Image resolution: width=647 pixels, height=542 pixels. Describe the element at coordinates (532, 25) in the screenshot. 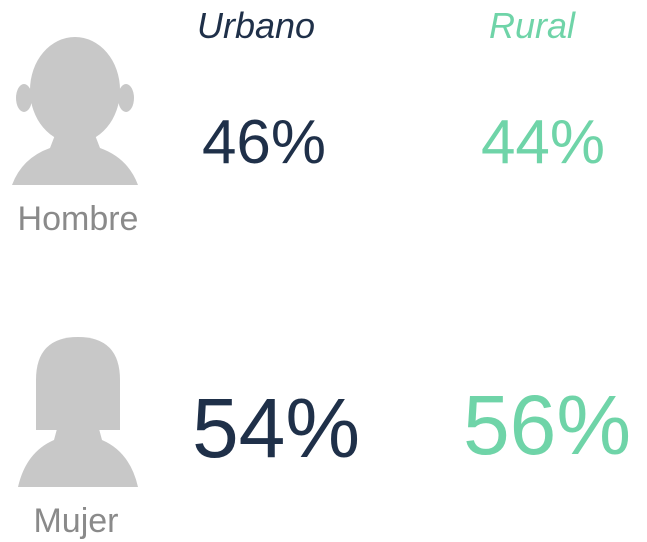

I see `column-header: Rural` at that location.